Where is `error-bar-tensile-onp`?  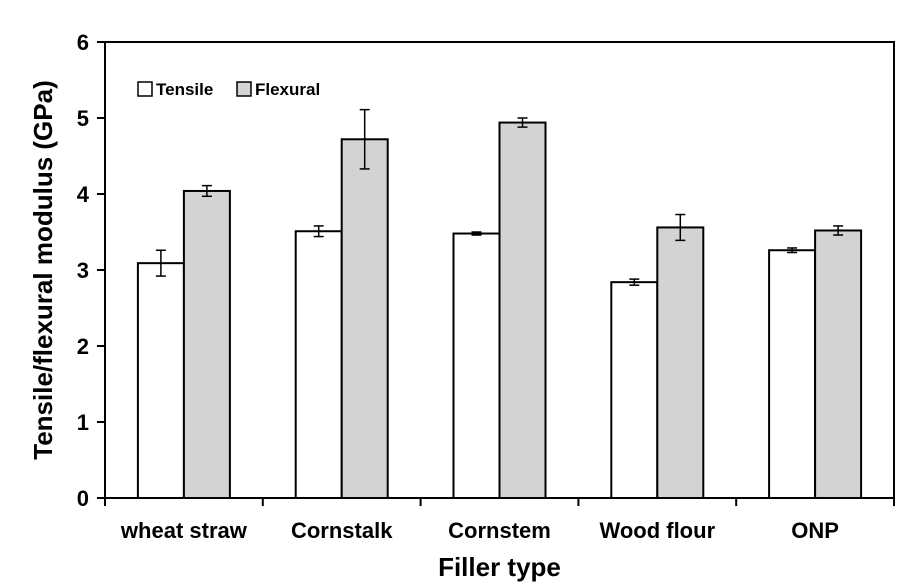 error-bar-tensile-onp is located at coordinates (792, 250).